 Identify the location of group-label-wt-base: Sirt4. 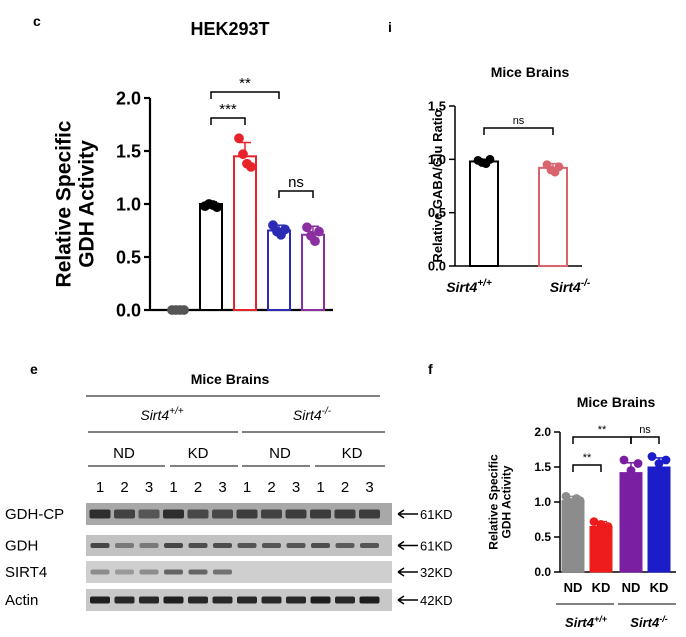
(154, 415).